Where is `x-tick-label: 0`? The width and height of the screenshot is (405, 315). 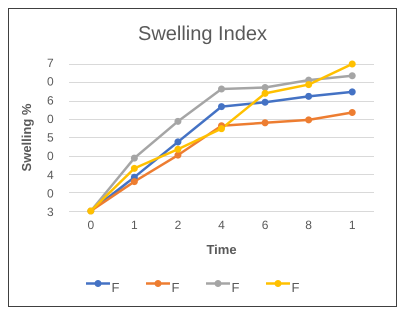
x-tick-label: 0 is located at coordinates (90, 225).